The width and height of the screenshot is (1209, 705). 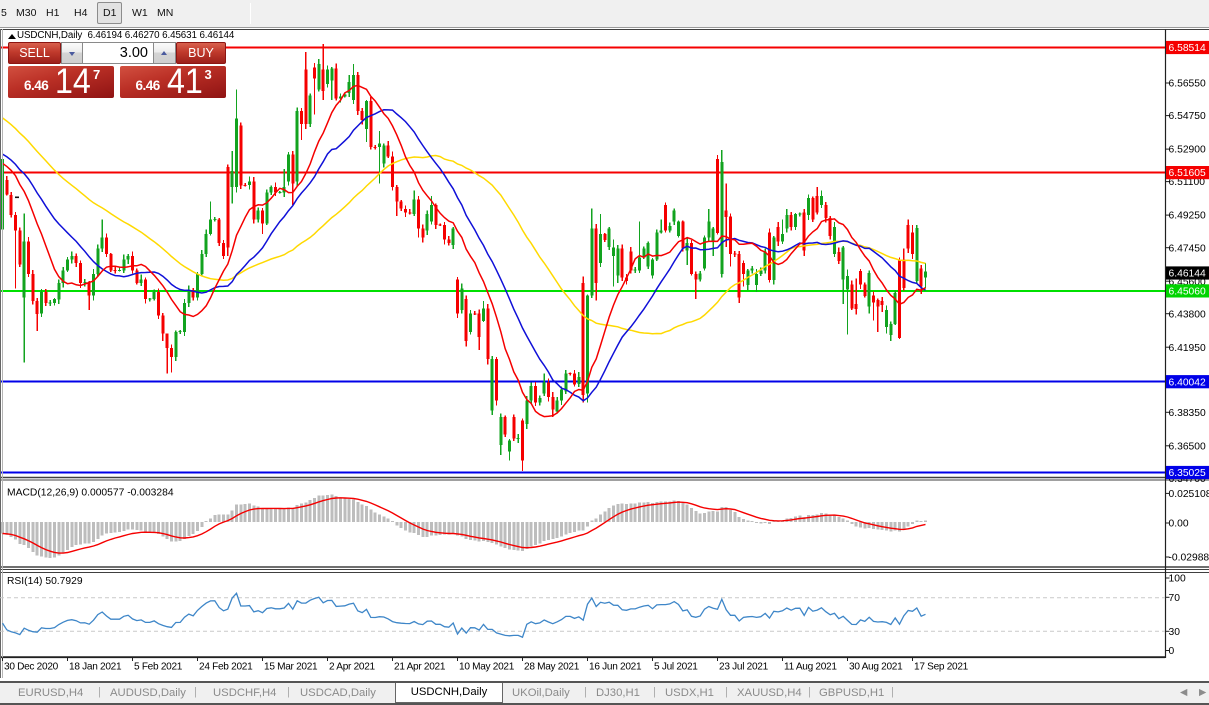 I want to click on svg-text: 6.43800, so click(x=1187, y=314).